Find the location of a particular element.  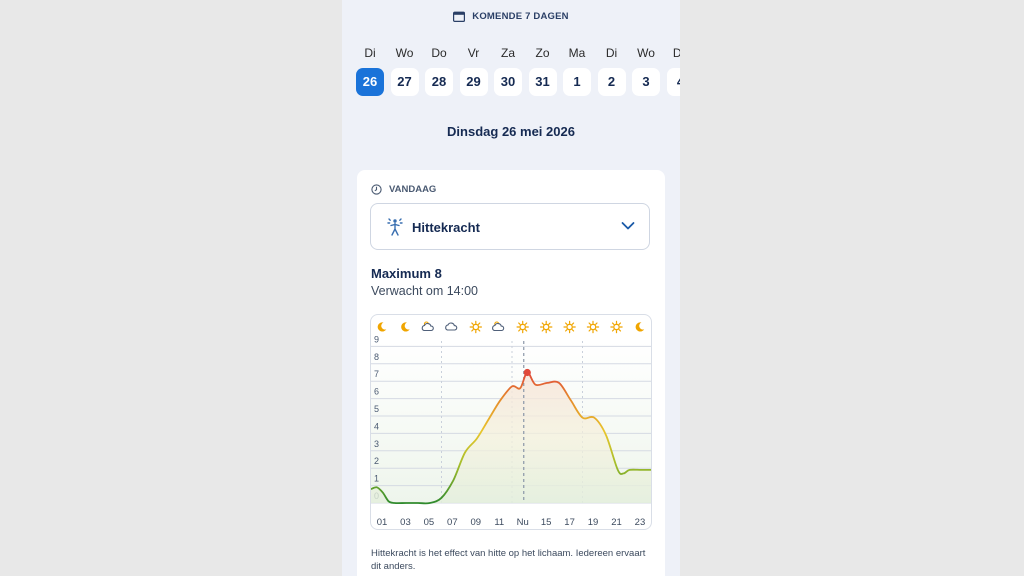

y-tick-label: 5 is located at coordinates (376, 409).